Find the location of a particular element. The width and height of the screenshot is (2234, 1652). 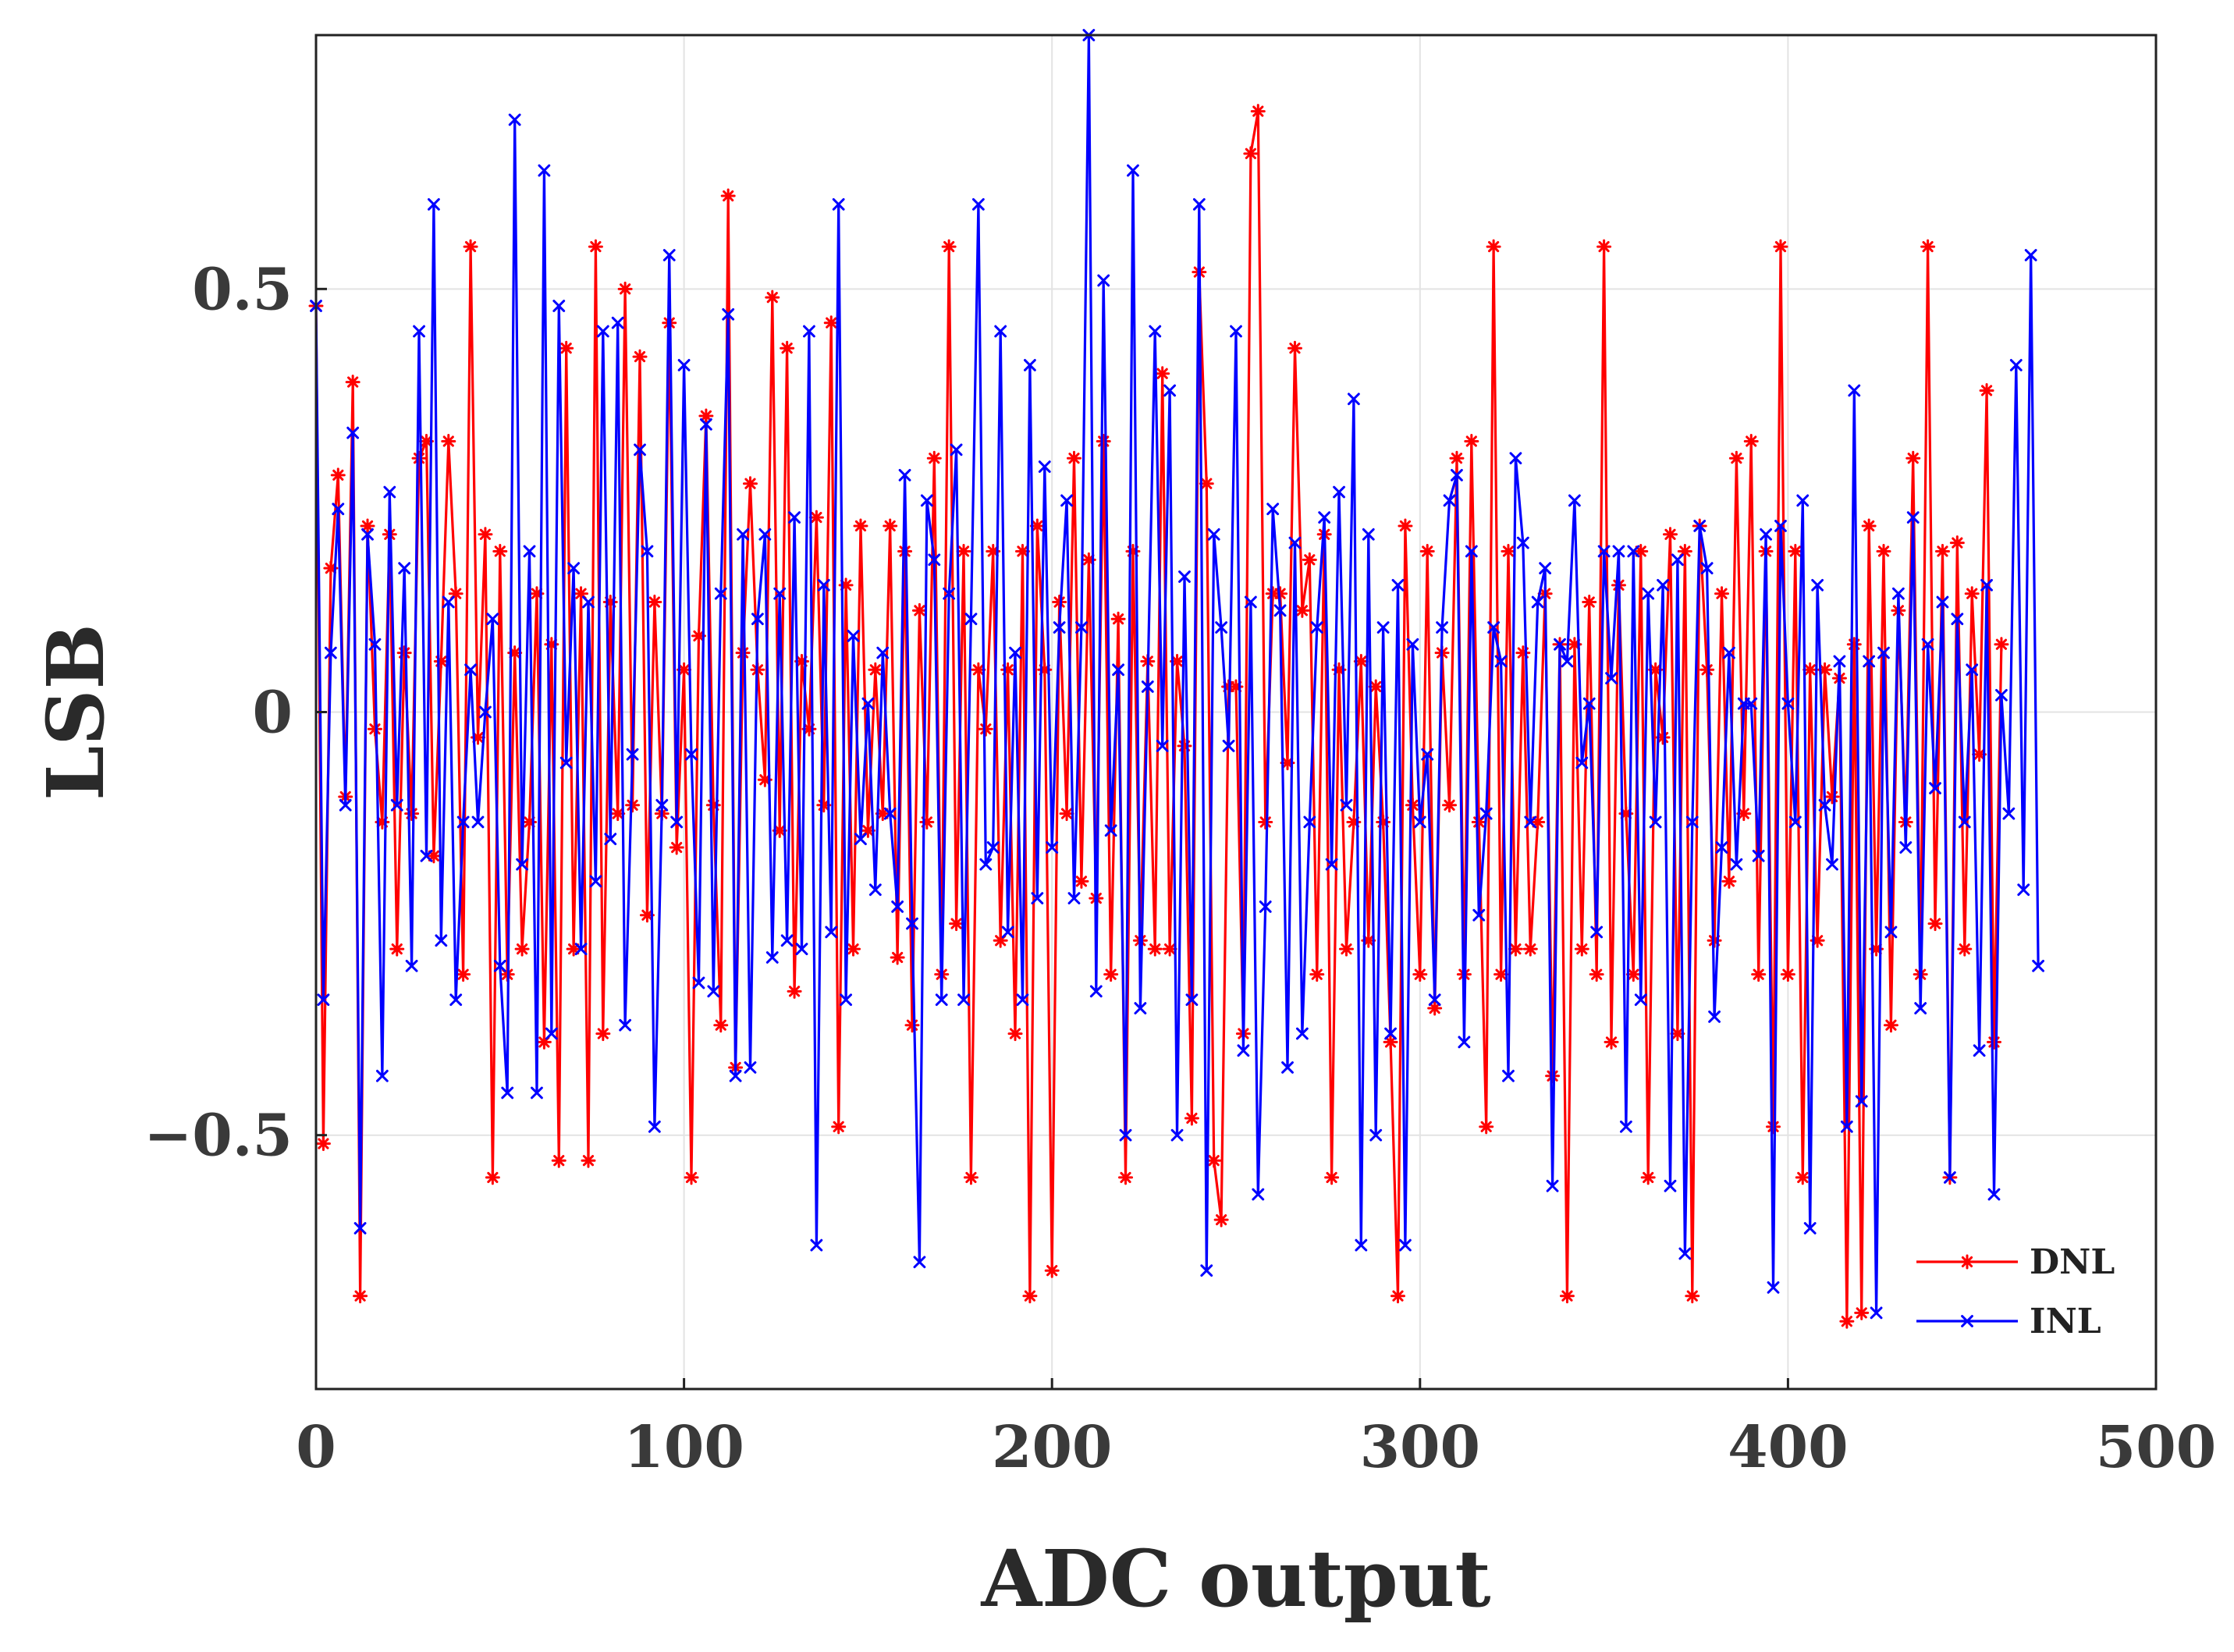

y-tick-label: 0.5 is located at coordinates (243, 290).